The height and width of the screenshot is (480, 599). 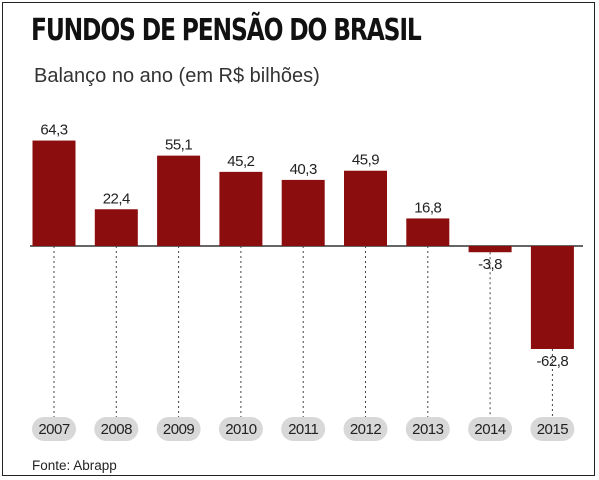 What do you see at coordinates (53, 130) in the screenshot?
I see `bar-value-label: 64,3` at bounding box center [53, 130].